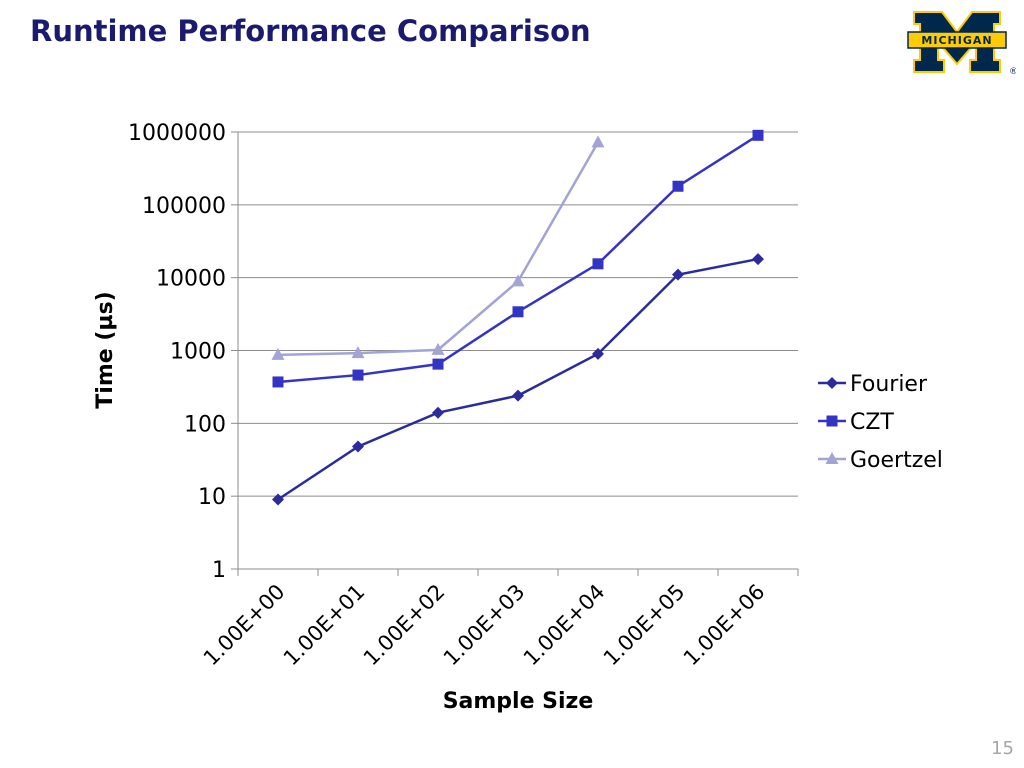 The height and width of the screenshot is (768, 1024). I want to click on y-tick-label: 10000, so click(191, 279).